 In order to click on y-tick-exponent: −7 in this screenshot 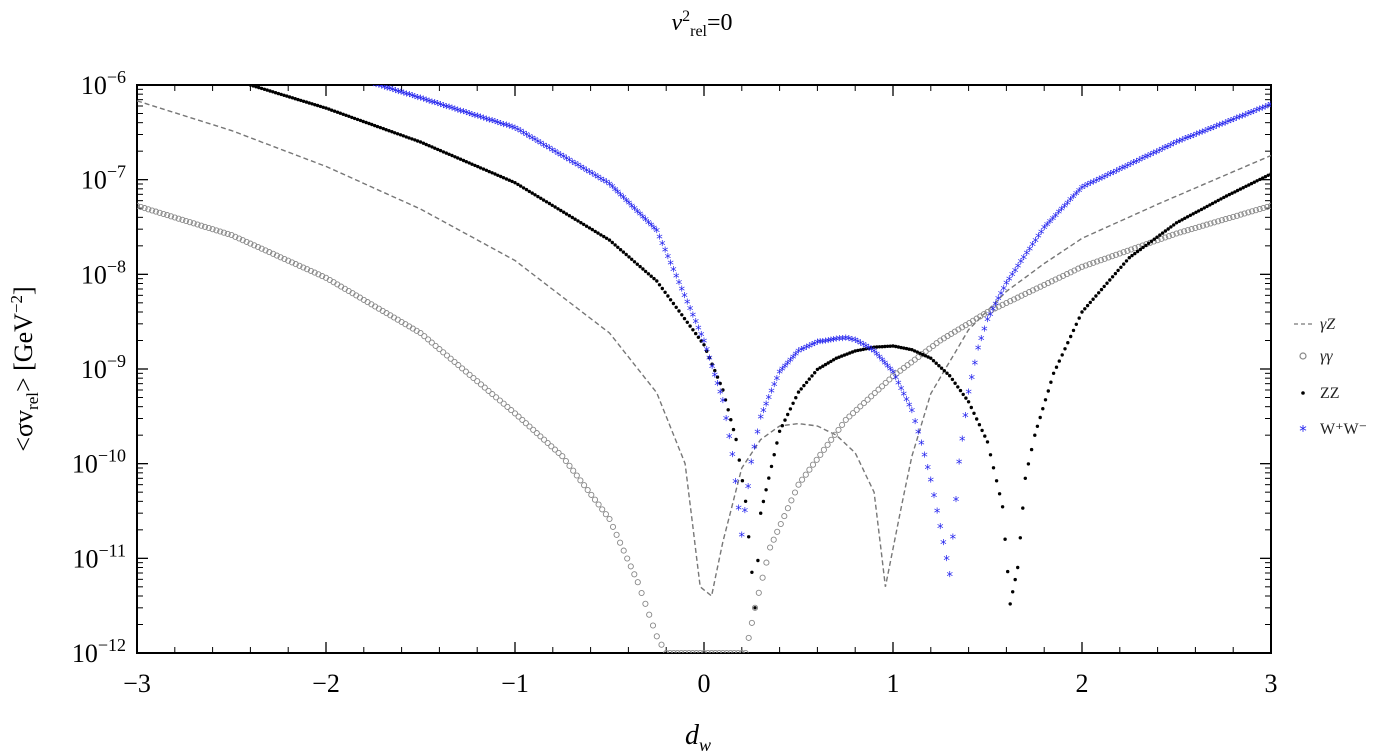, I will do `click(116, 172)`.